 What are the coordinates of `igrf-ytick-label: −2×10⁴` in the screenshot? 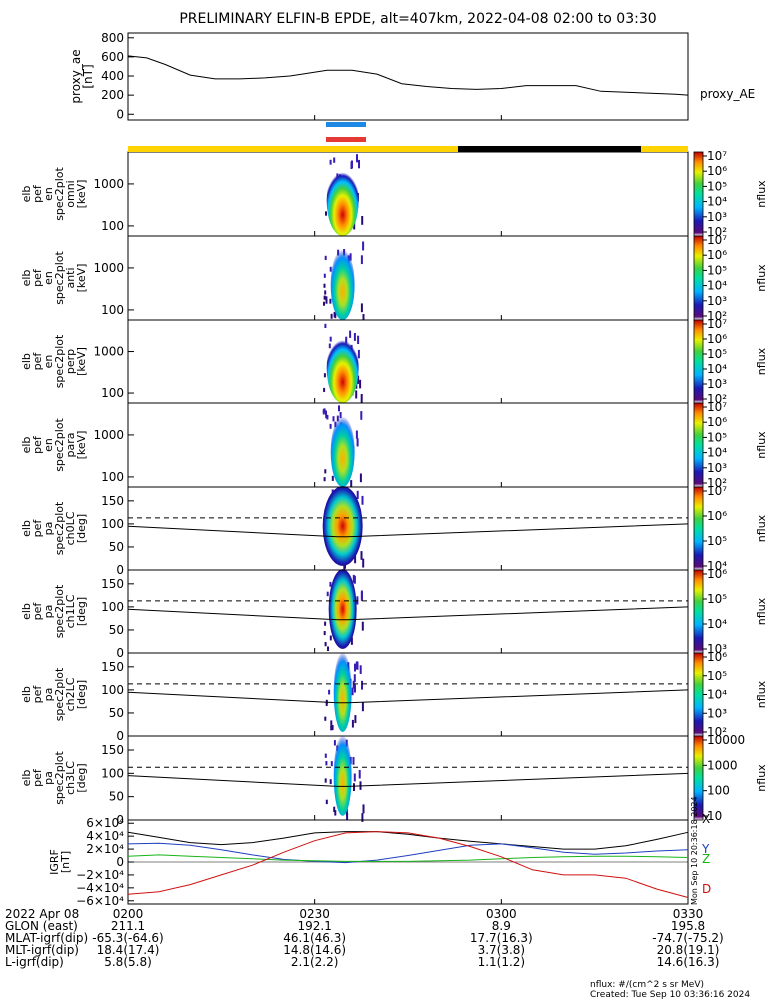 It's located at (100, 875).